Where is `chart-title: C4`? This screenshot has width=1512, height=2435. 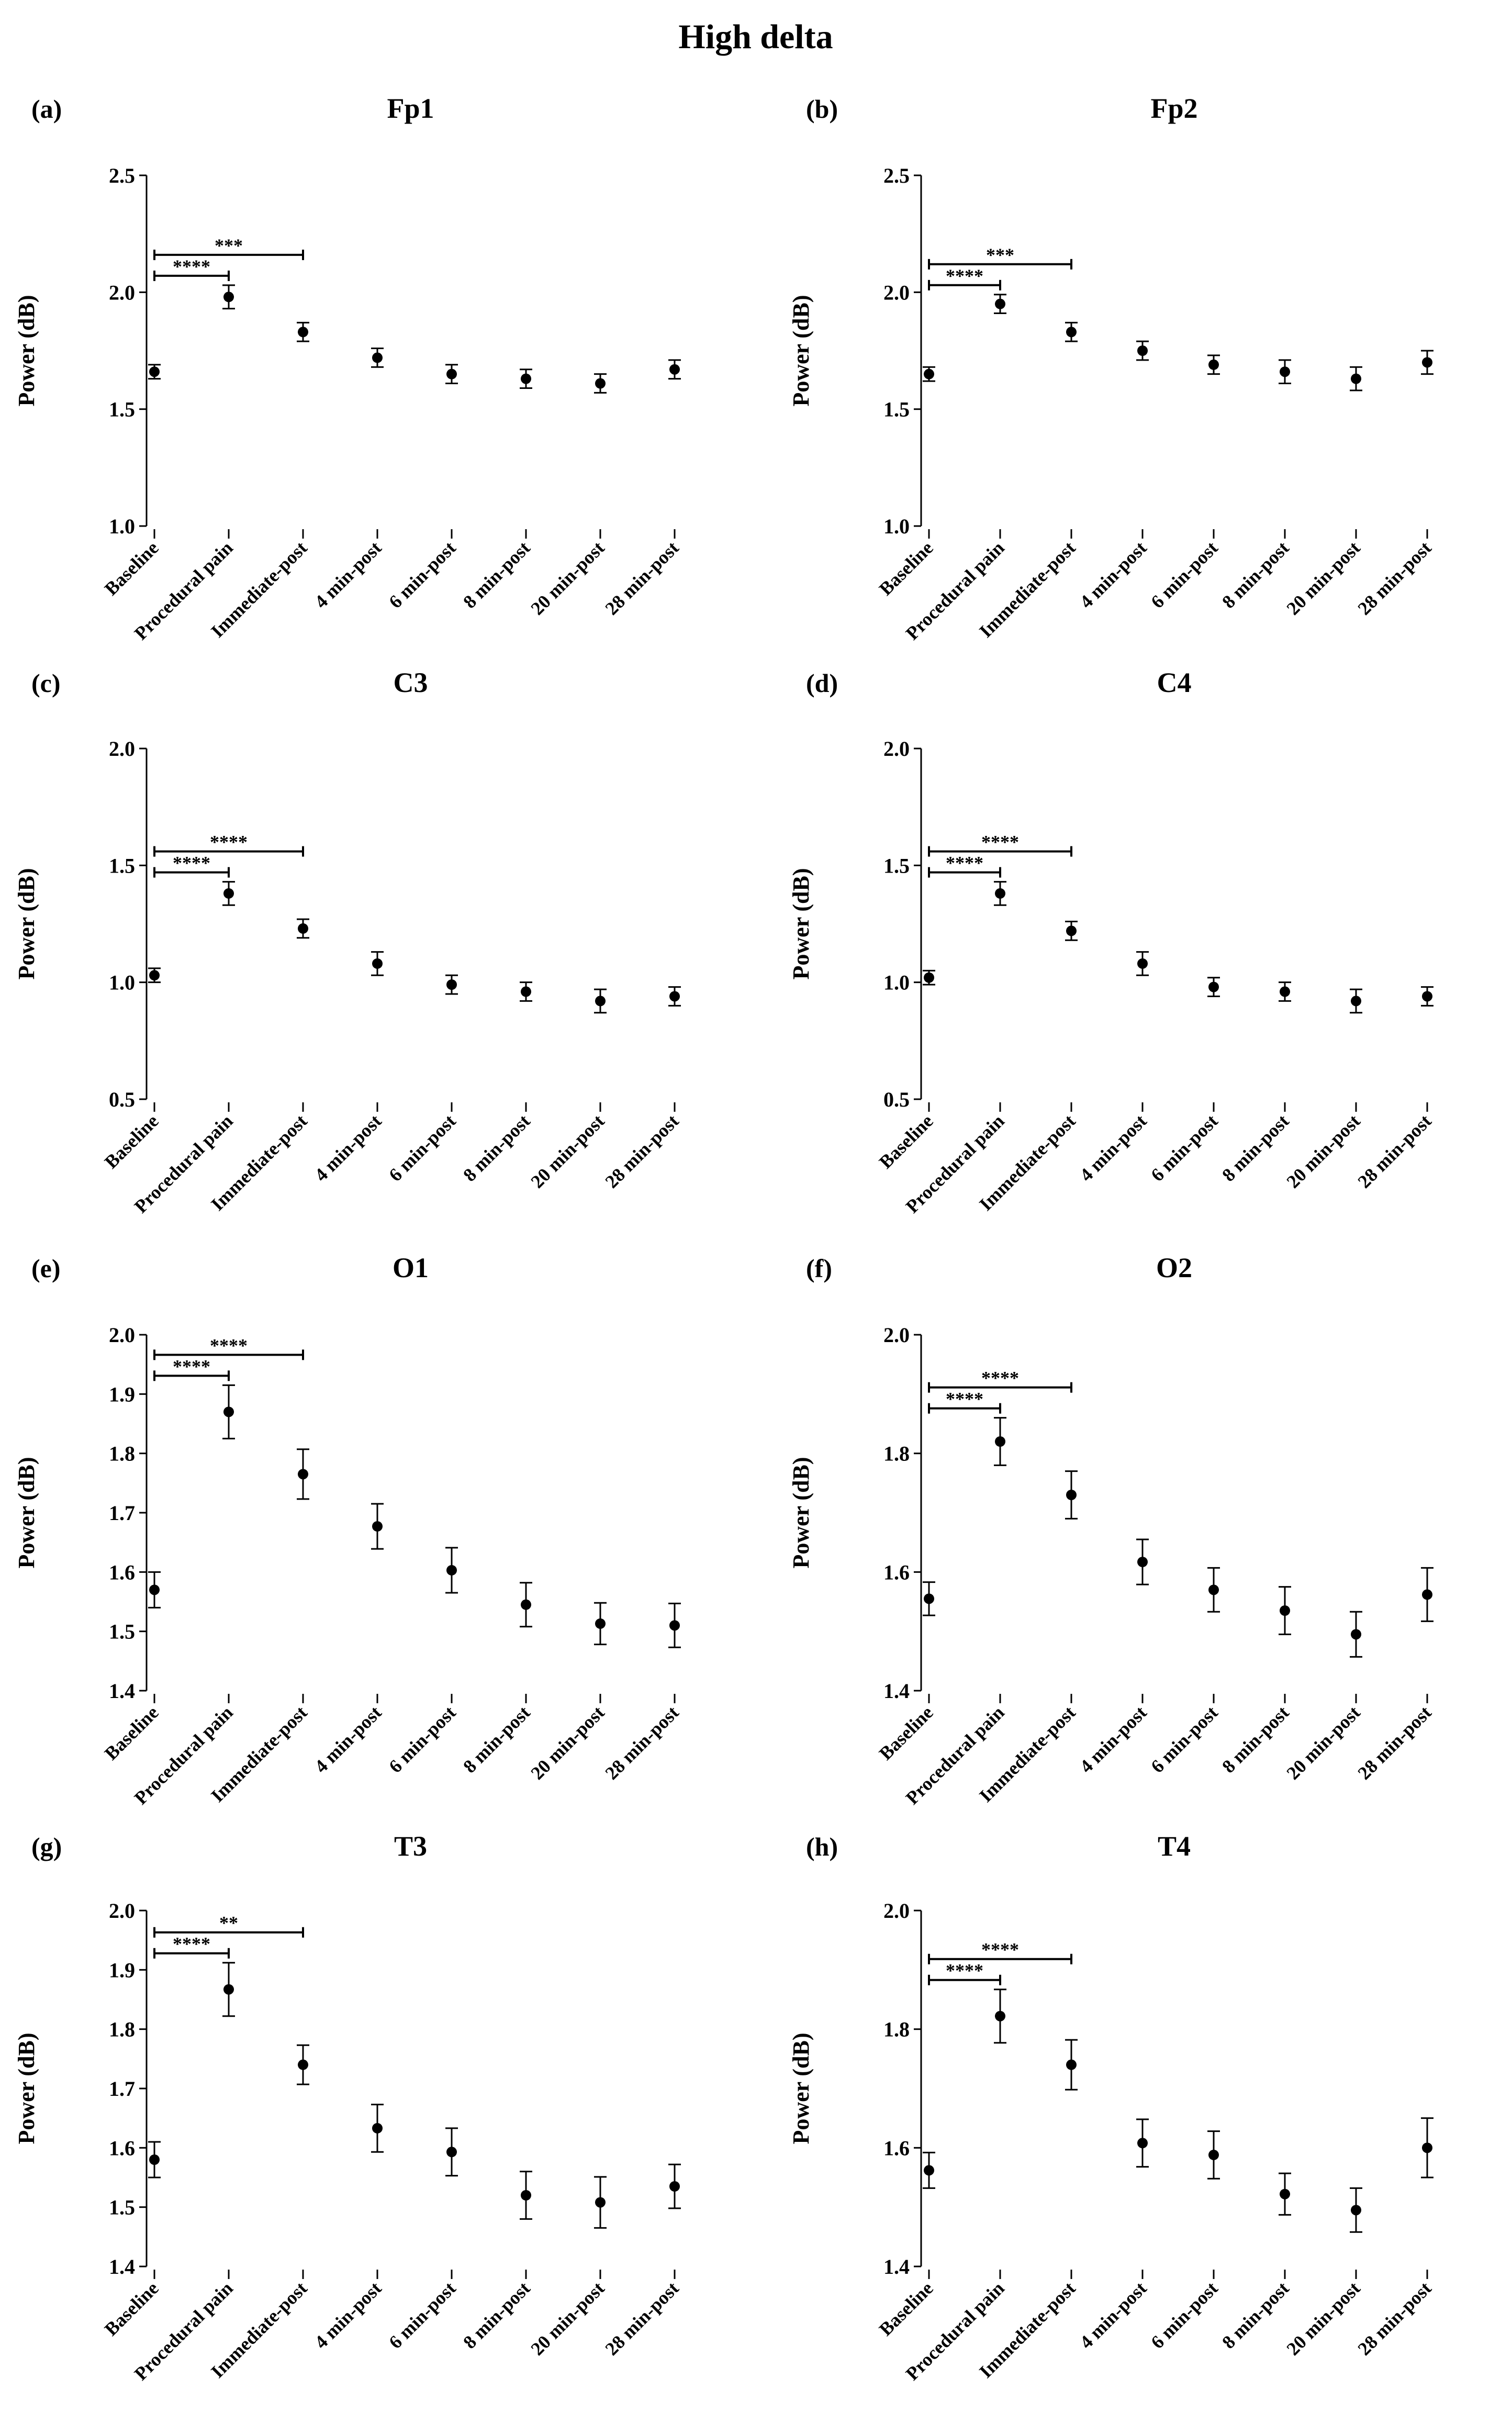 chart-title: C4 is located at coordinates (1174, 682).